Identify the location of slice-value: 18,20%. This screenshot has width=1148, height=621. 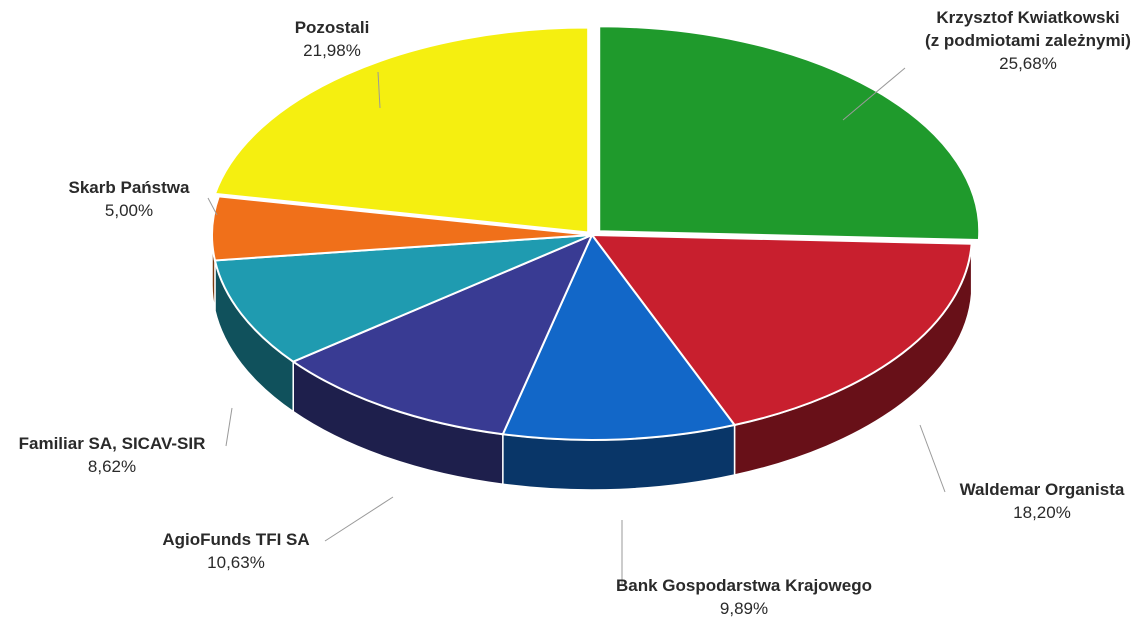
(1042, 512).